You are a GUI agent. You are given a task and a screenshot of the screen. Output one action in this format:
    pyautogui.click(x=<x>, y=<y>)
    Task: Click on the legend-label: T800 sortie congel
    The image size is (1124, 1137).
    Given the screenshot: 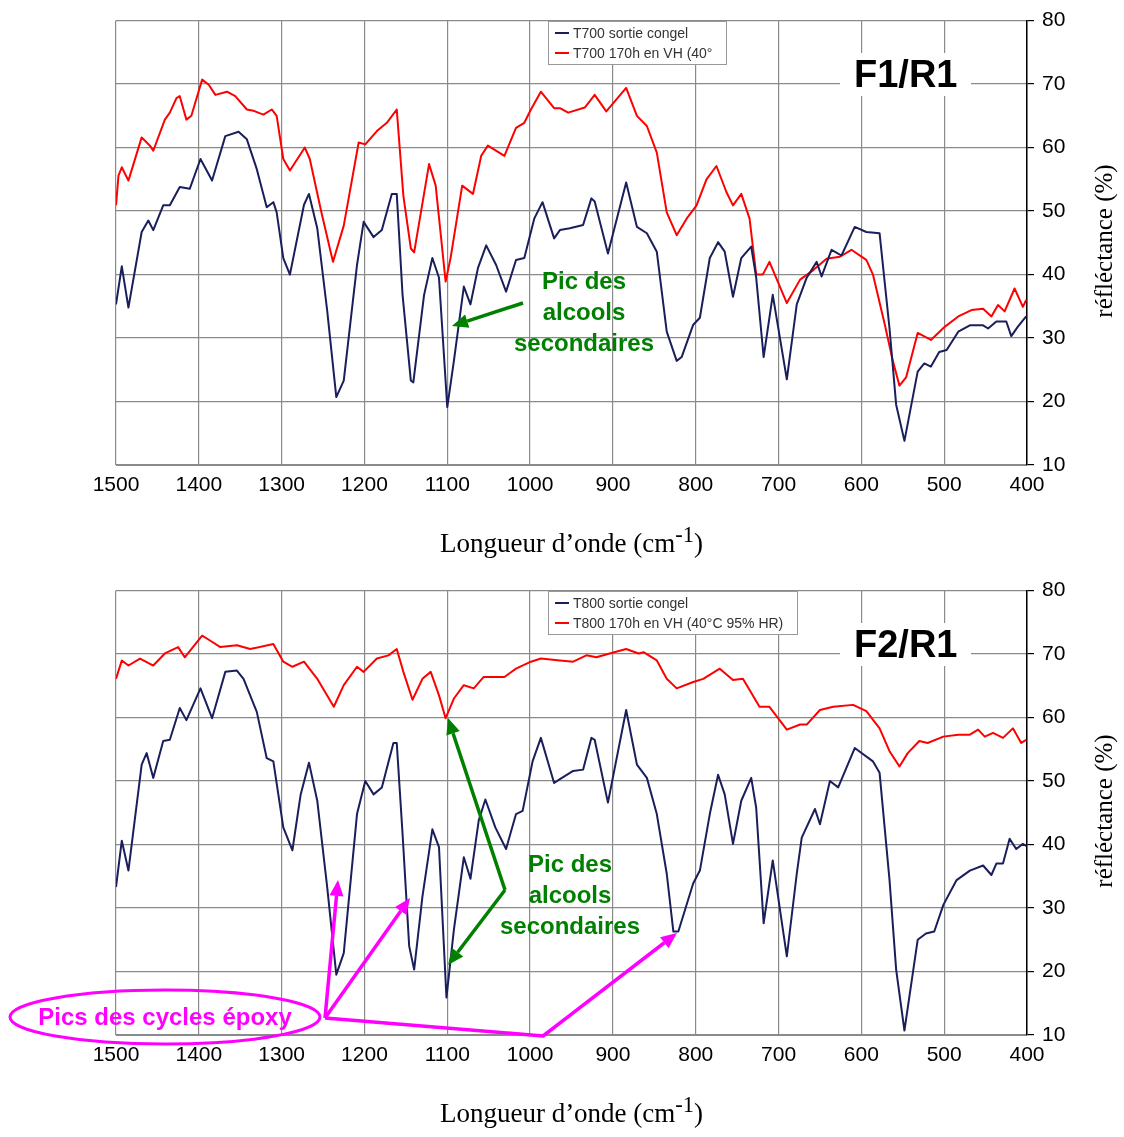 What is the action you would take?
    pyautogui.click(x=631, y=603)
    